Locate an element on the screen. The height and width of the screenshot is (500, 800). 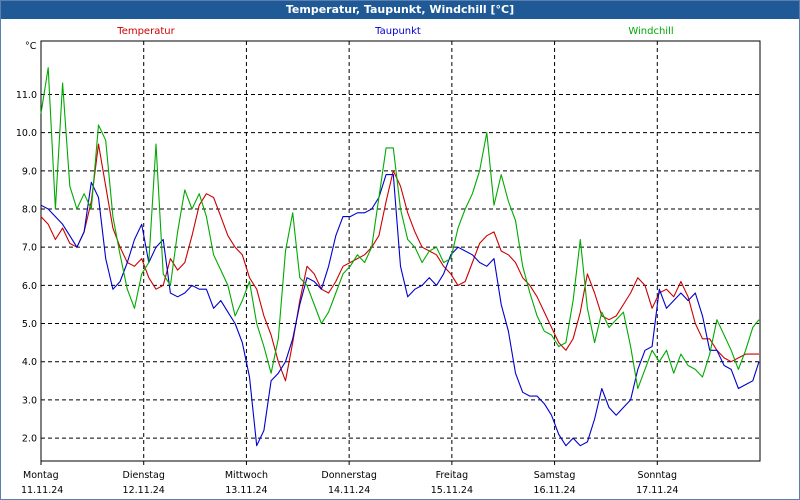
legend: Temperatur Taupunkt Windchill is located at coordinates (394, 31).